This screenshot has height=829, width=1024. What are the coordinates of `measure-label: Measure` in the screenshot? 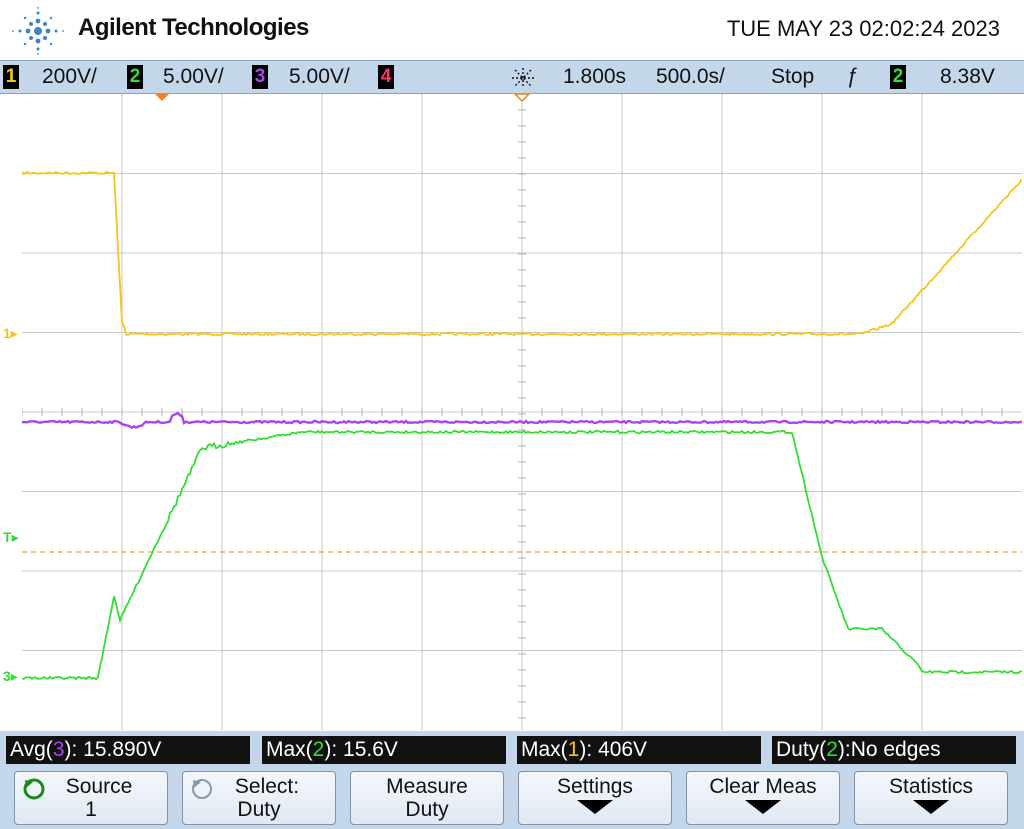 It's located at (427, 786).